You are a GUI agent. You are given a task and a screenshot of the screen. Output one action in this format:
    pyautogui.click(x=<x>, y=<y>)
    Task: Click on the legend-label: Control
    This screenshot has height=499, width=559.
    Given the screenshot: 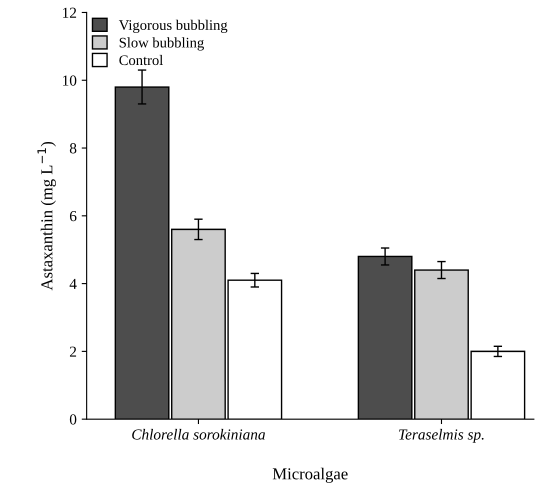 What is the action you would take?
    pyautogui.click(x=141, y=60)
    